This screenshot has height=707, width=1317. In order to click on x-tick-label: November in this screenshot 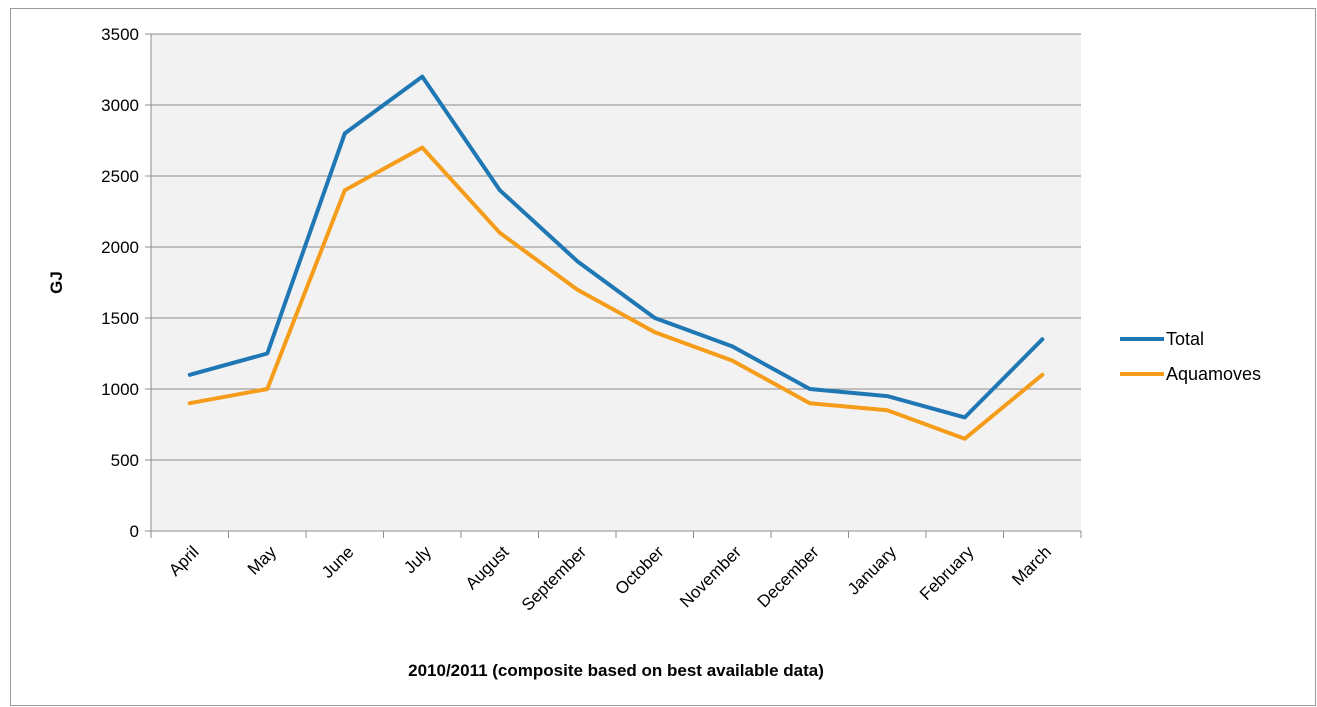, I will do `click(710, 576)`.